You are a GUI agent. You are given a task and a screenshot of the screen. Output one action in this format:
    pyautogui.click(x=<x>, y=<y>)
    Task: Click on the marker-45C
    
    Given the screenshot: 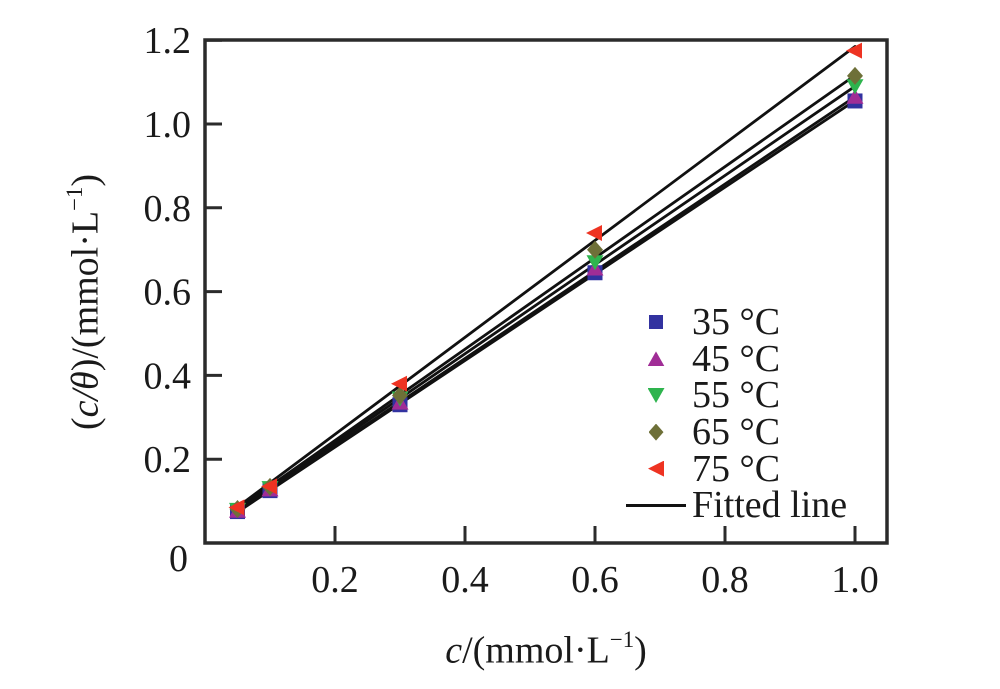 What is the action you would take?
    pyautogui.click(x=855, y=96)
    